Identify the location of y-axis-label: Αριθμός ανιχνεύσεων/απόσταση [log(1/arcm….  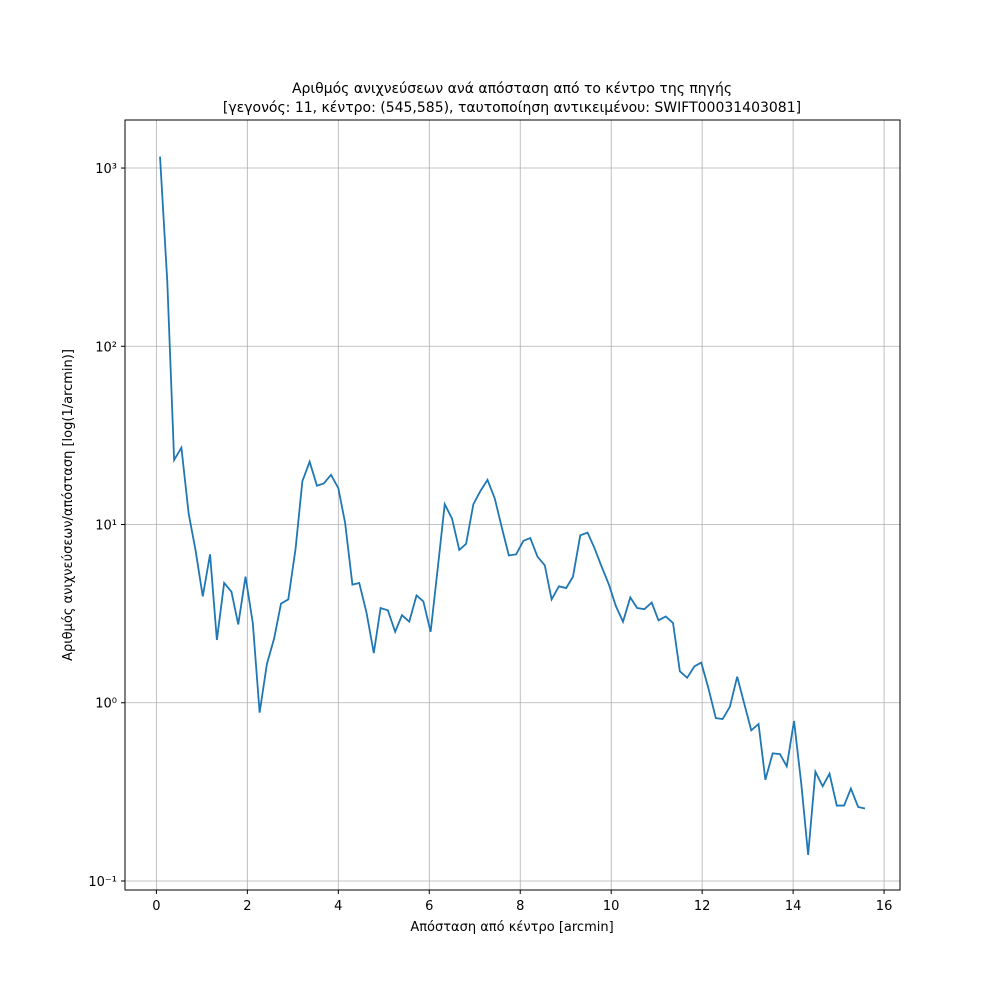
(68, 505).